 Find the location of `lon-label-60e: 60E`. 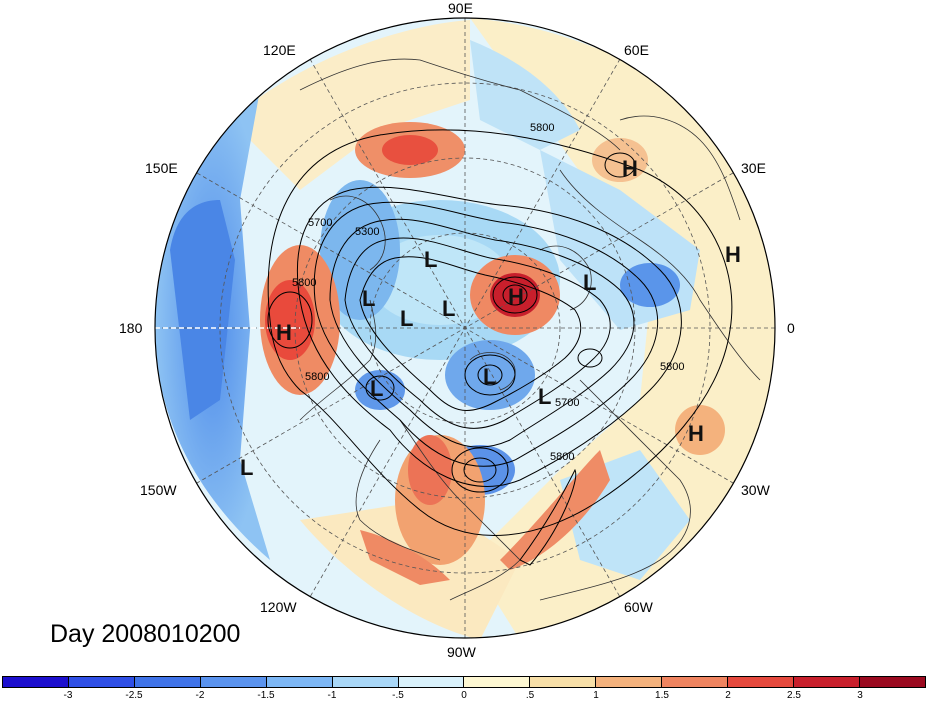

lon-label-60e: 60E is located at coordinates (636, 50).